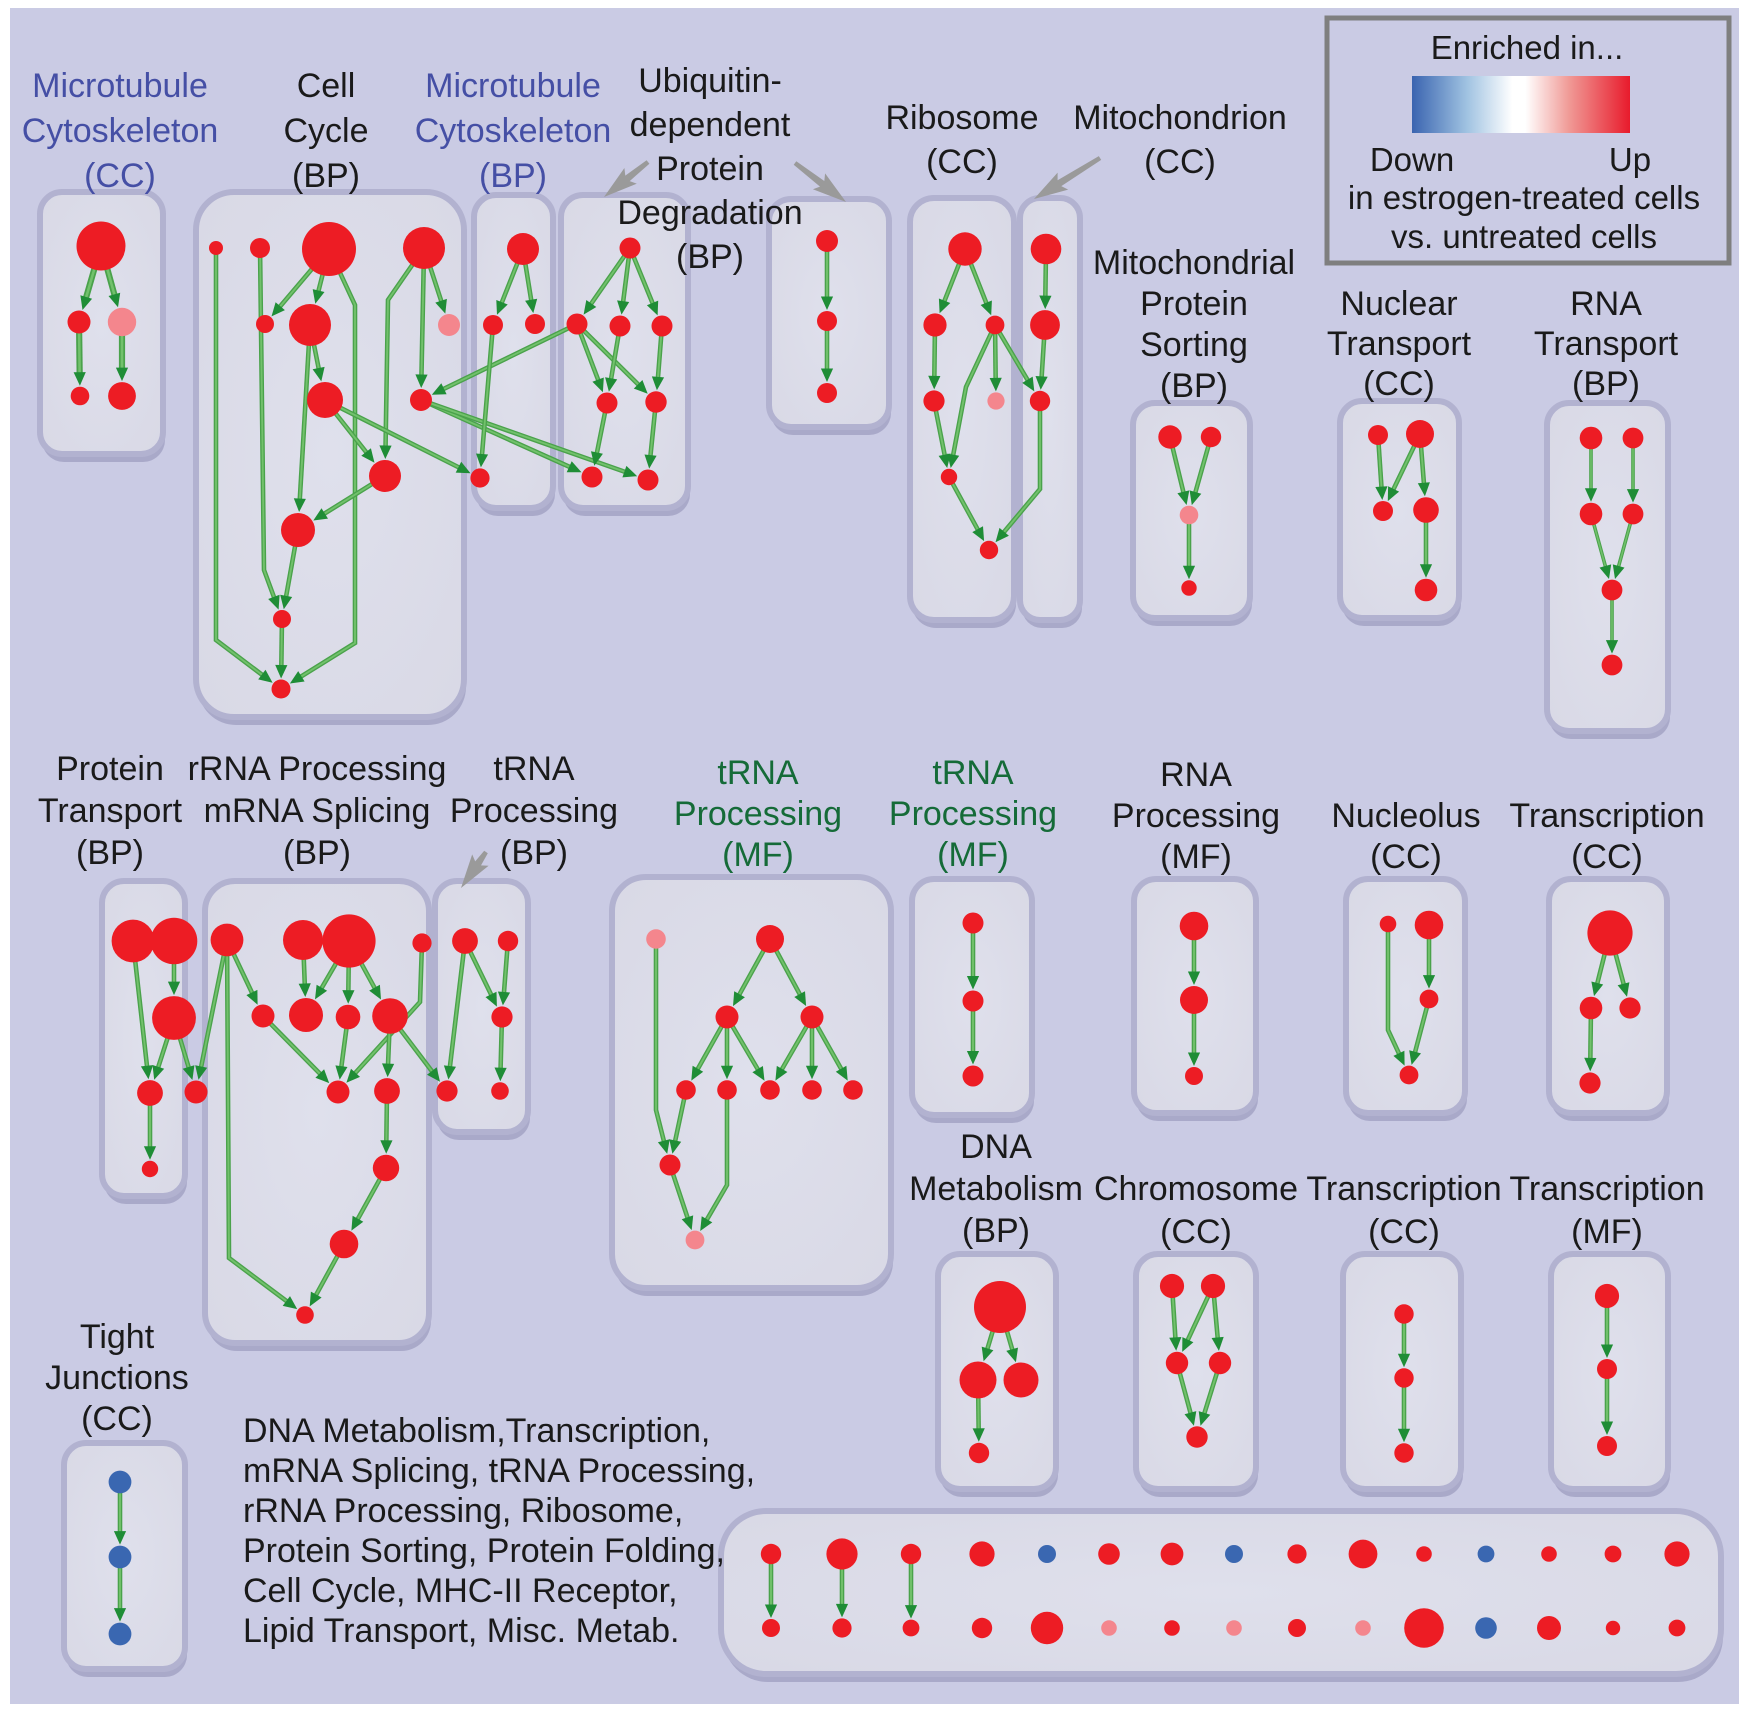  I want to click on svg-text: rRNA Processing, so click(317, 769).